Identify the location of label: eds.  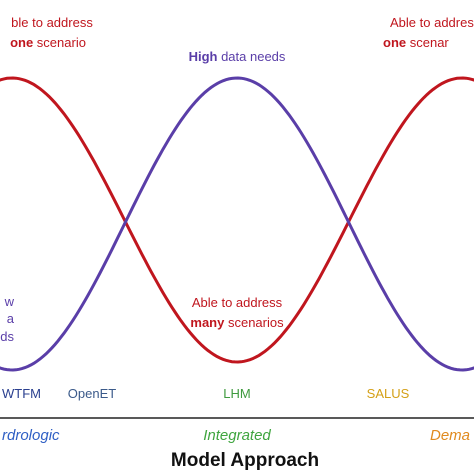
(7, 336).